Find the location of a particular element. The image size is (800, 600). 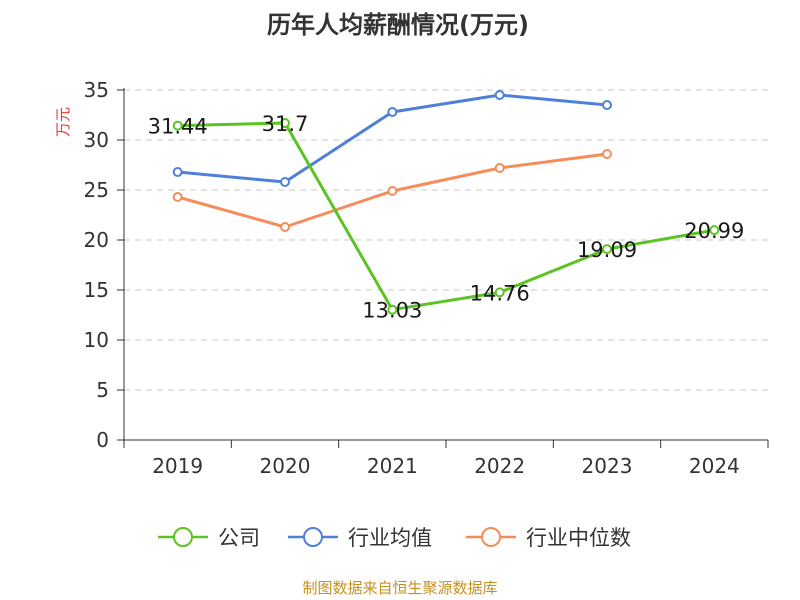

legend-item: 行业均值 is located at coordinates (360, 538).